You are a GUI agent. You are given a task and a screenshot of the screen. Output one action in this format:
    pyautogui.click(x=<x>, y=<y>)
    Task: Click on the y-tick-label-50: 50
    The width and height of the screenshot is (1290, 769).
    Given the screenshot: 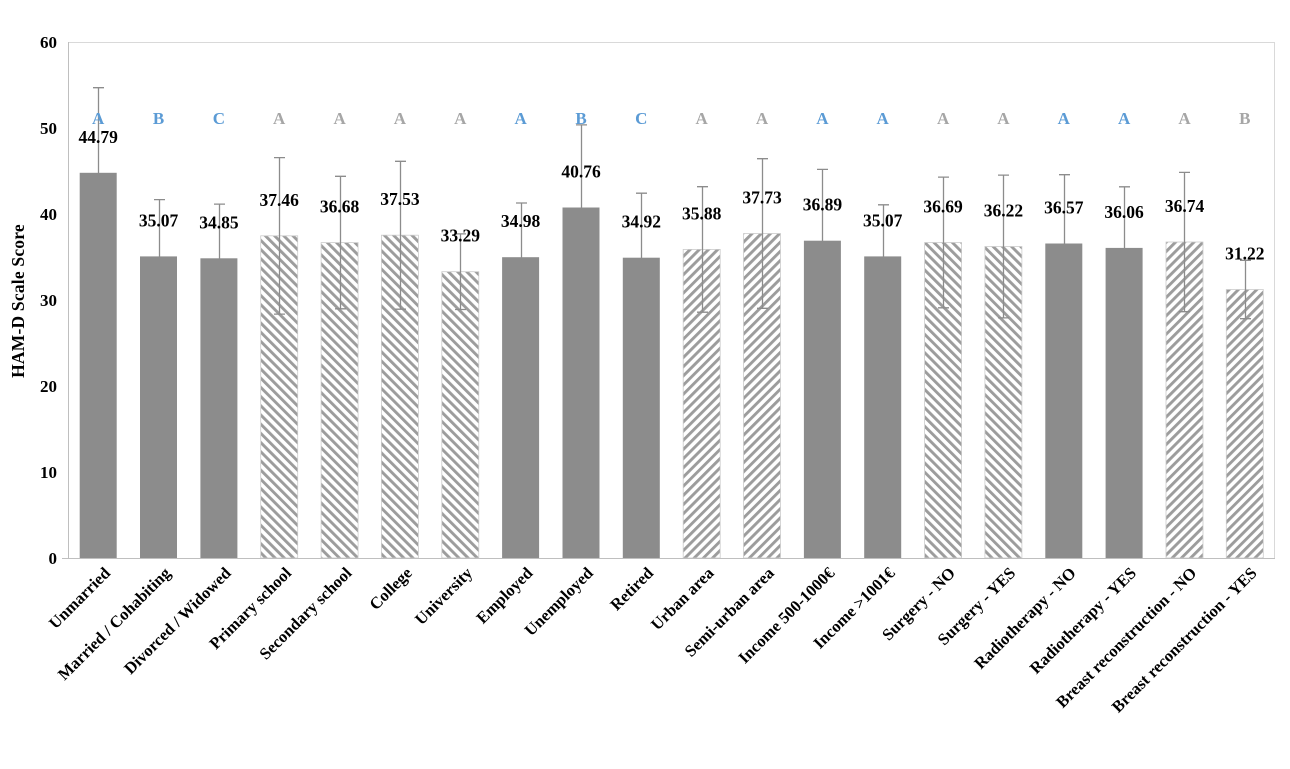 What is the action you would take?
    pyautogui.click(x=48, y=128)
    